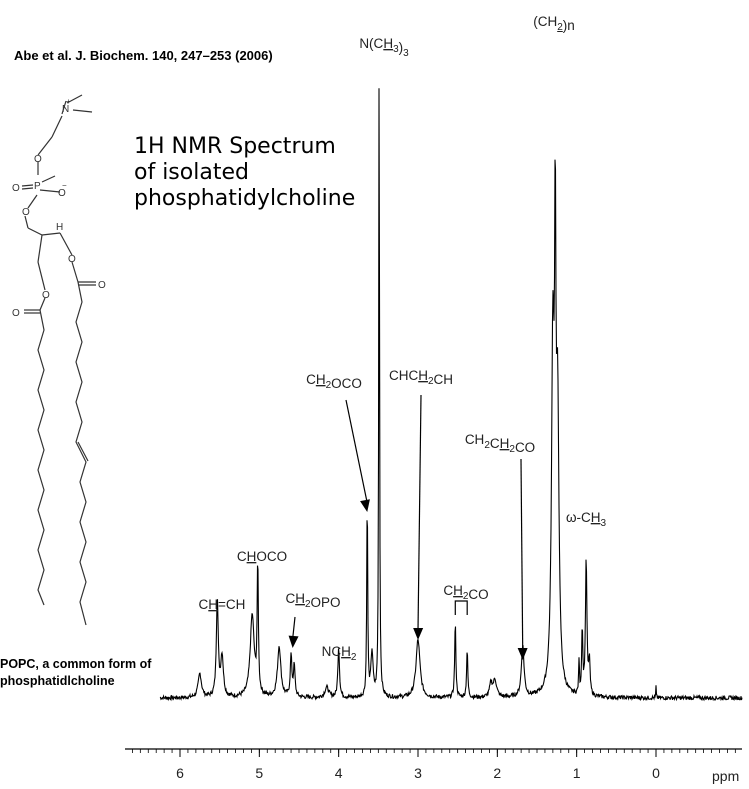 This screenshot has height=789, width=749. I want to click on peak-arrow-chch2ch, so click(419, 513).